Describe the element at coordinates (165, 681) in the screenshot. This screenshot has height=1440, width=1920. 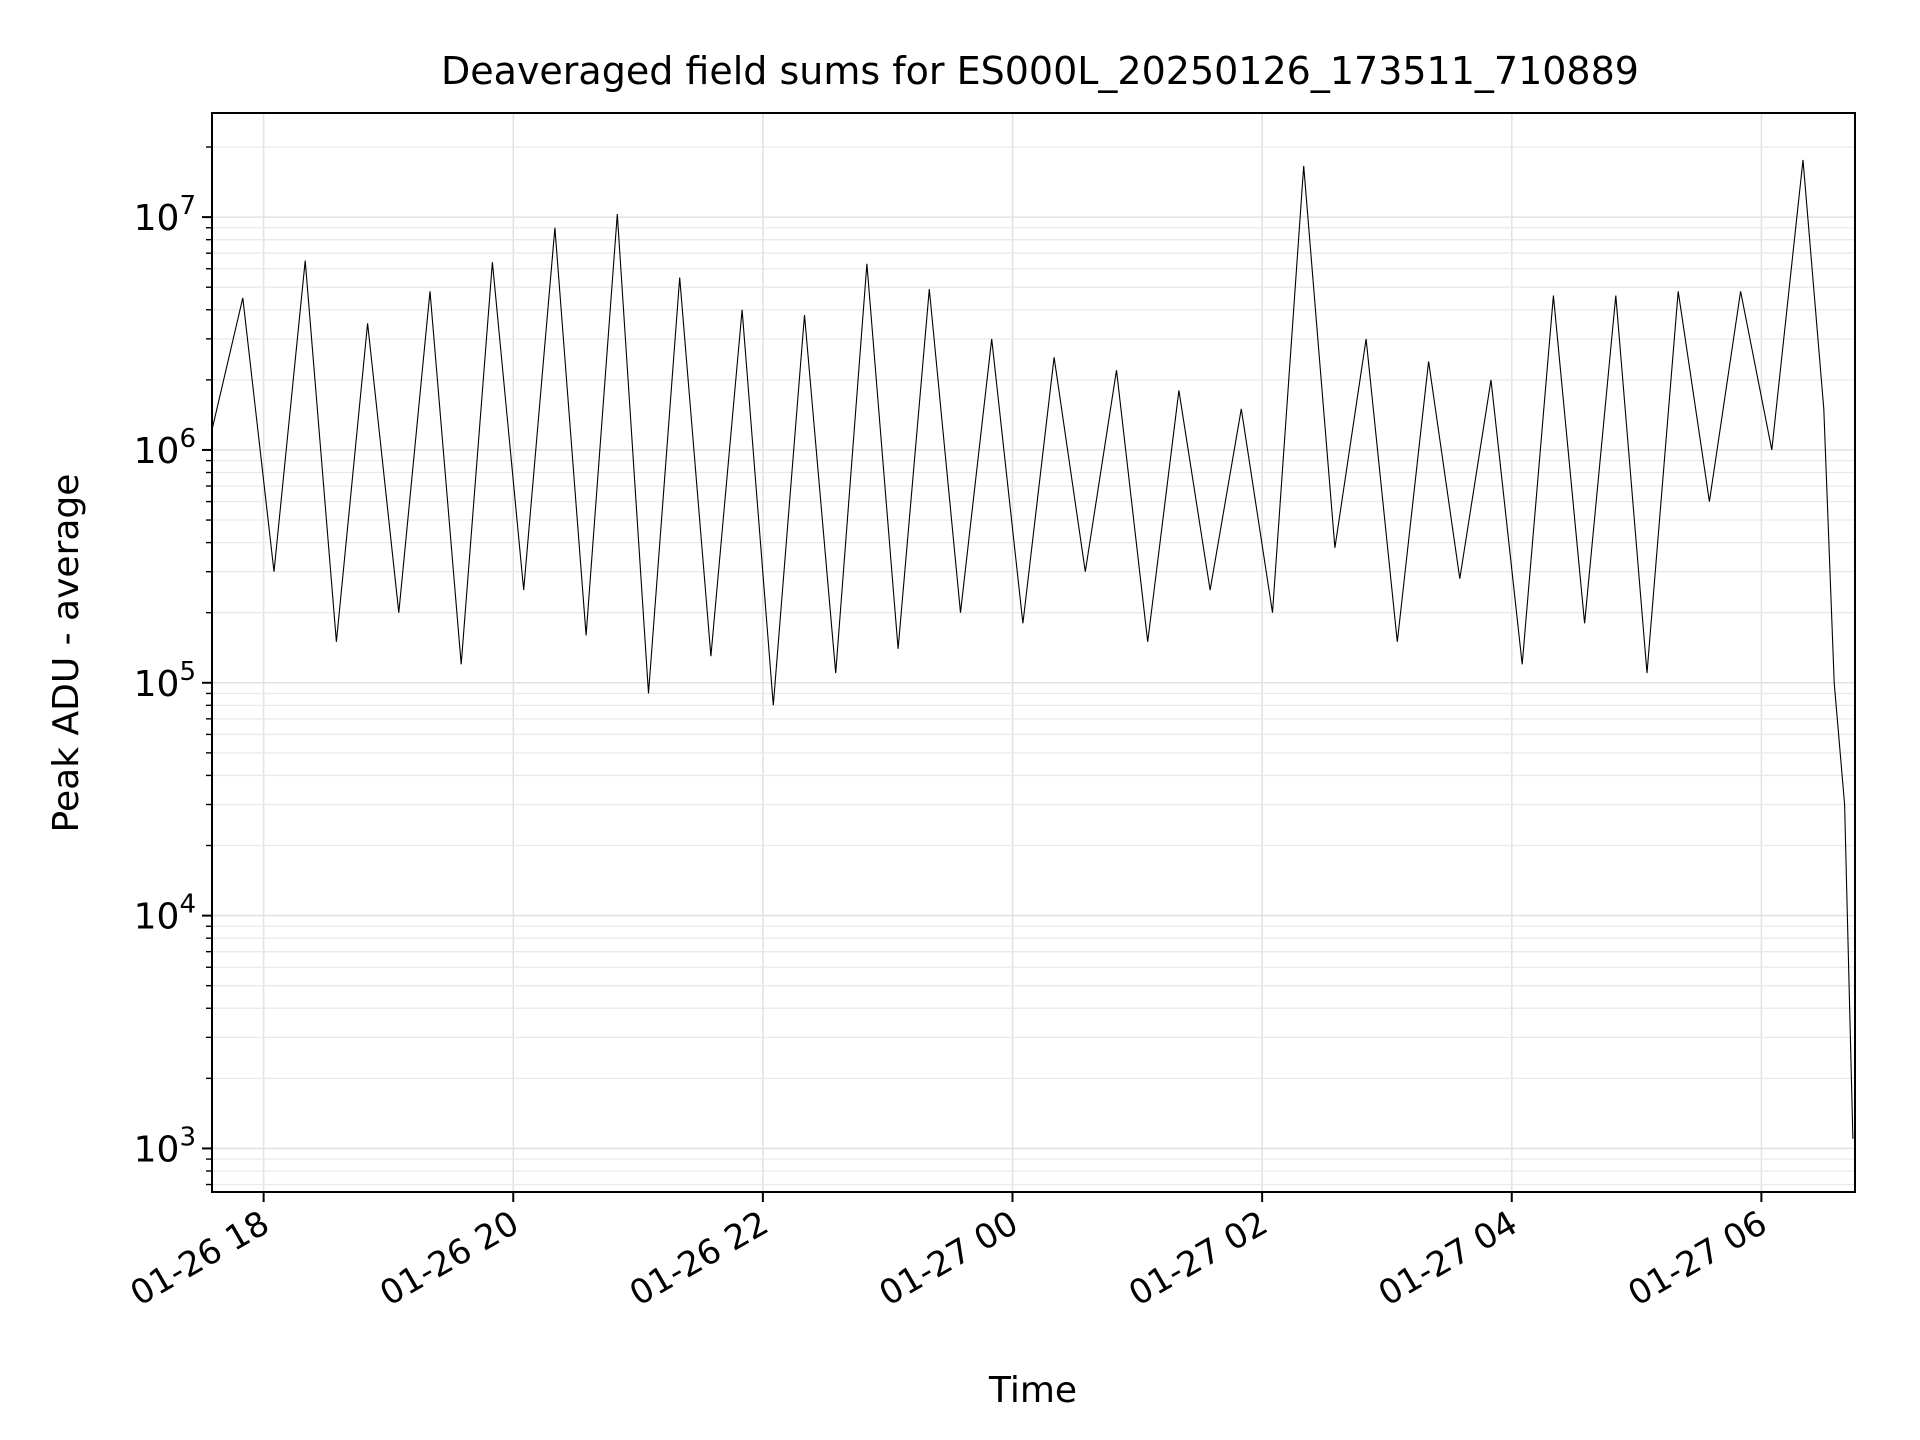
I see `y-tick-label: 10⁵` at that location.